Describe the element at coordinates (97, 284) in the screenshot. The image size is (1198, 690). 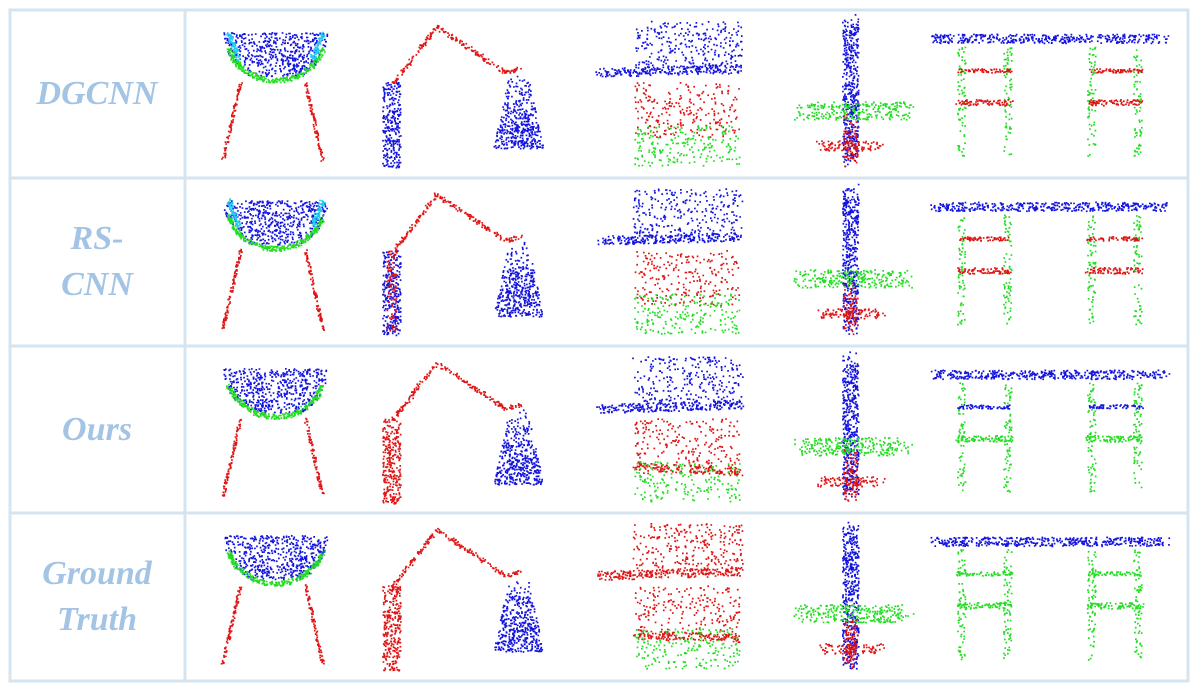
I see `row-label-line: CNN` at that location.